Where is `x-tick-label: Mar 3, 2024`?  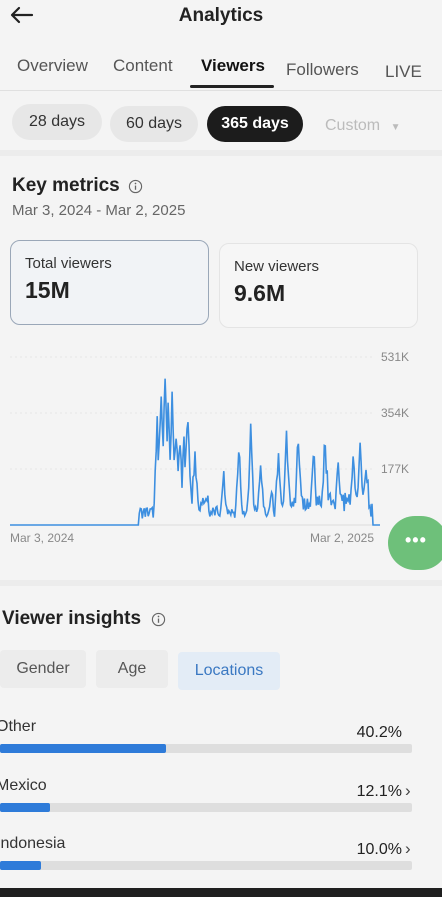 x-tick-label: Mar 3, 2024 is located at coordinates (42, 538).